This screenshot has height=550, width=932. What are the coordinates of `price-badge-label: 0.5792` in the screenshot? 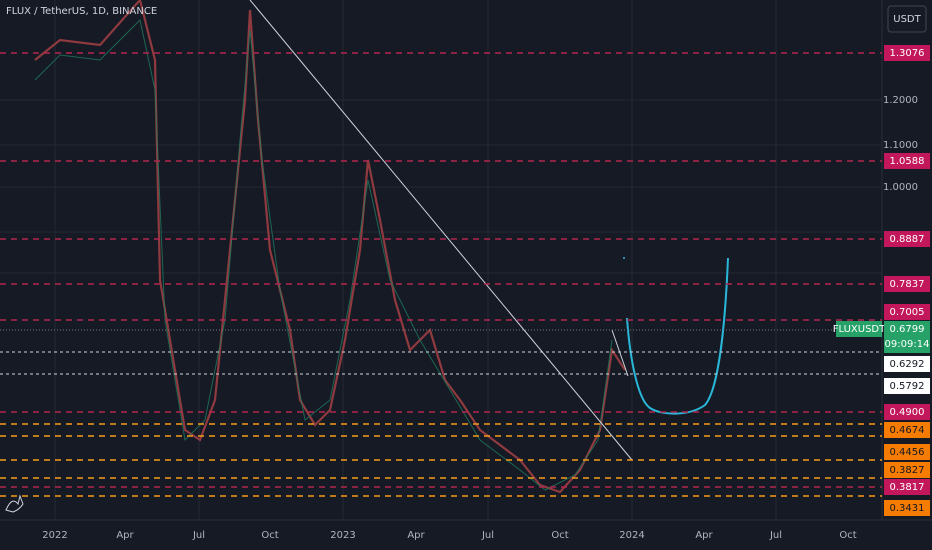 It's located at (907, 386).